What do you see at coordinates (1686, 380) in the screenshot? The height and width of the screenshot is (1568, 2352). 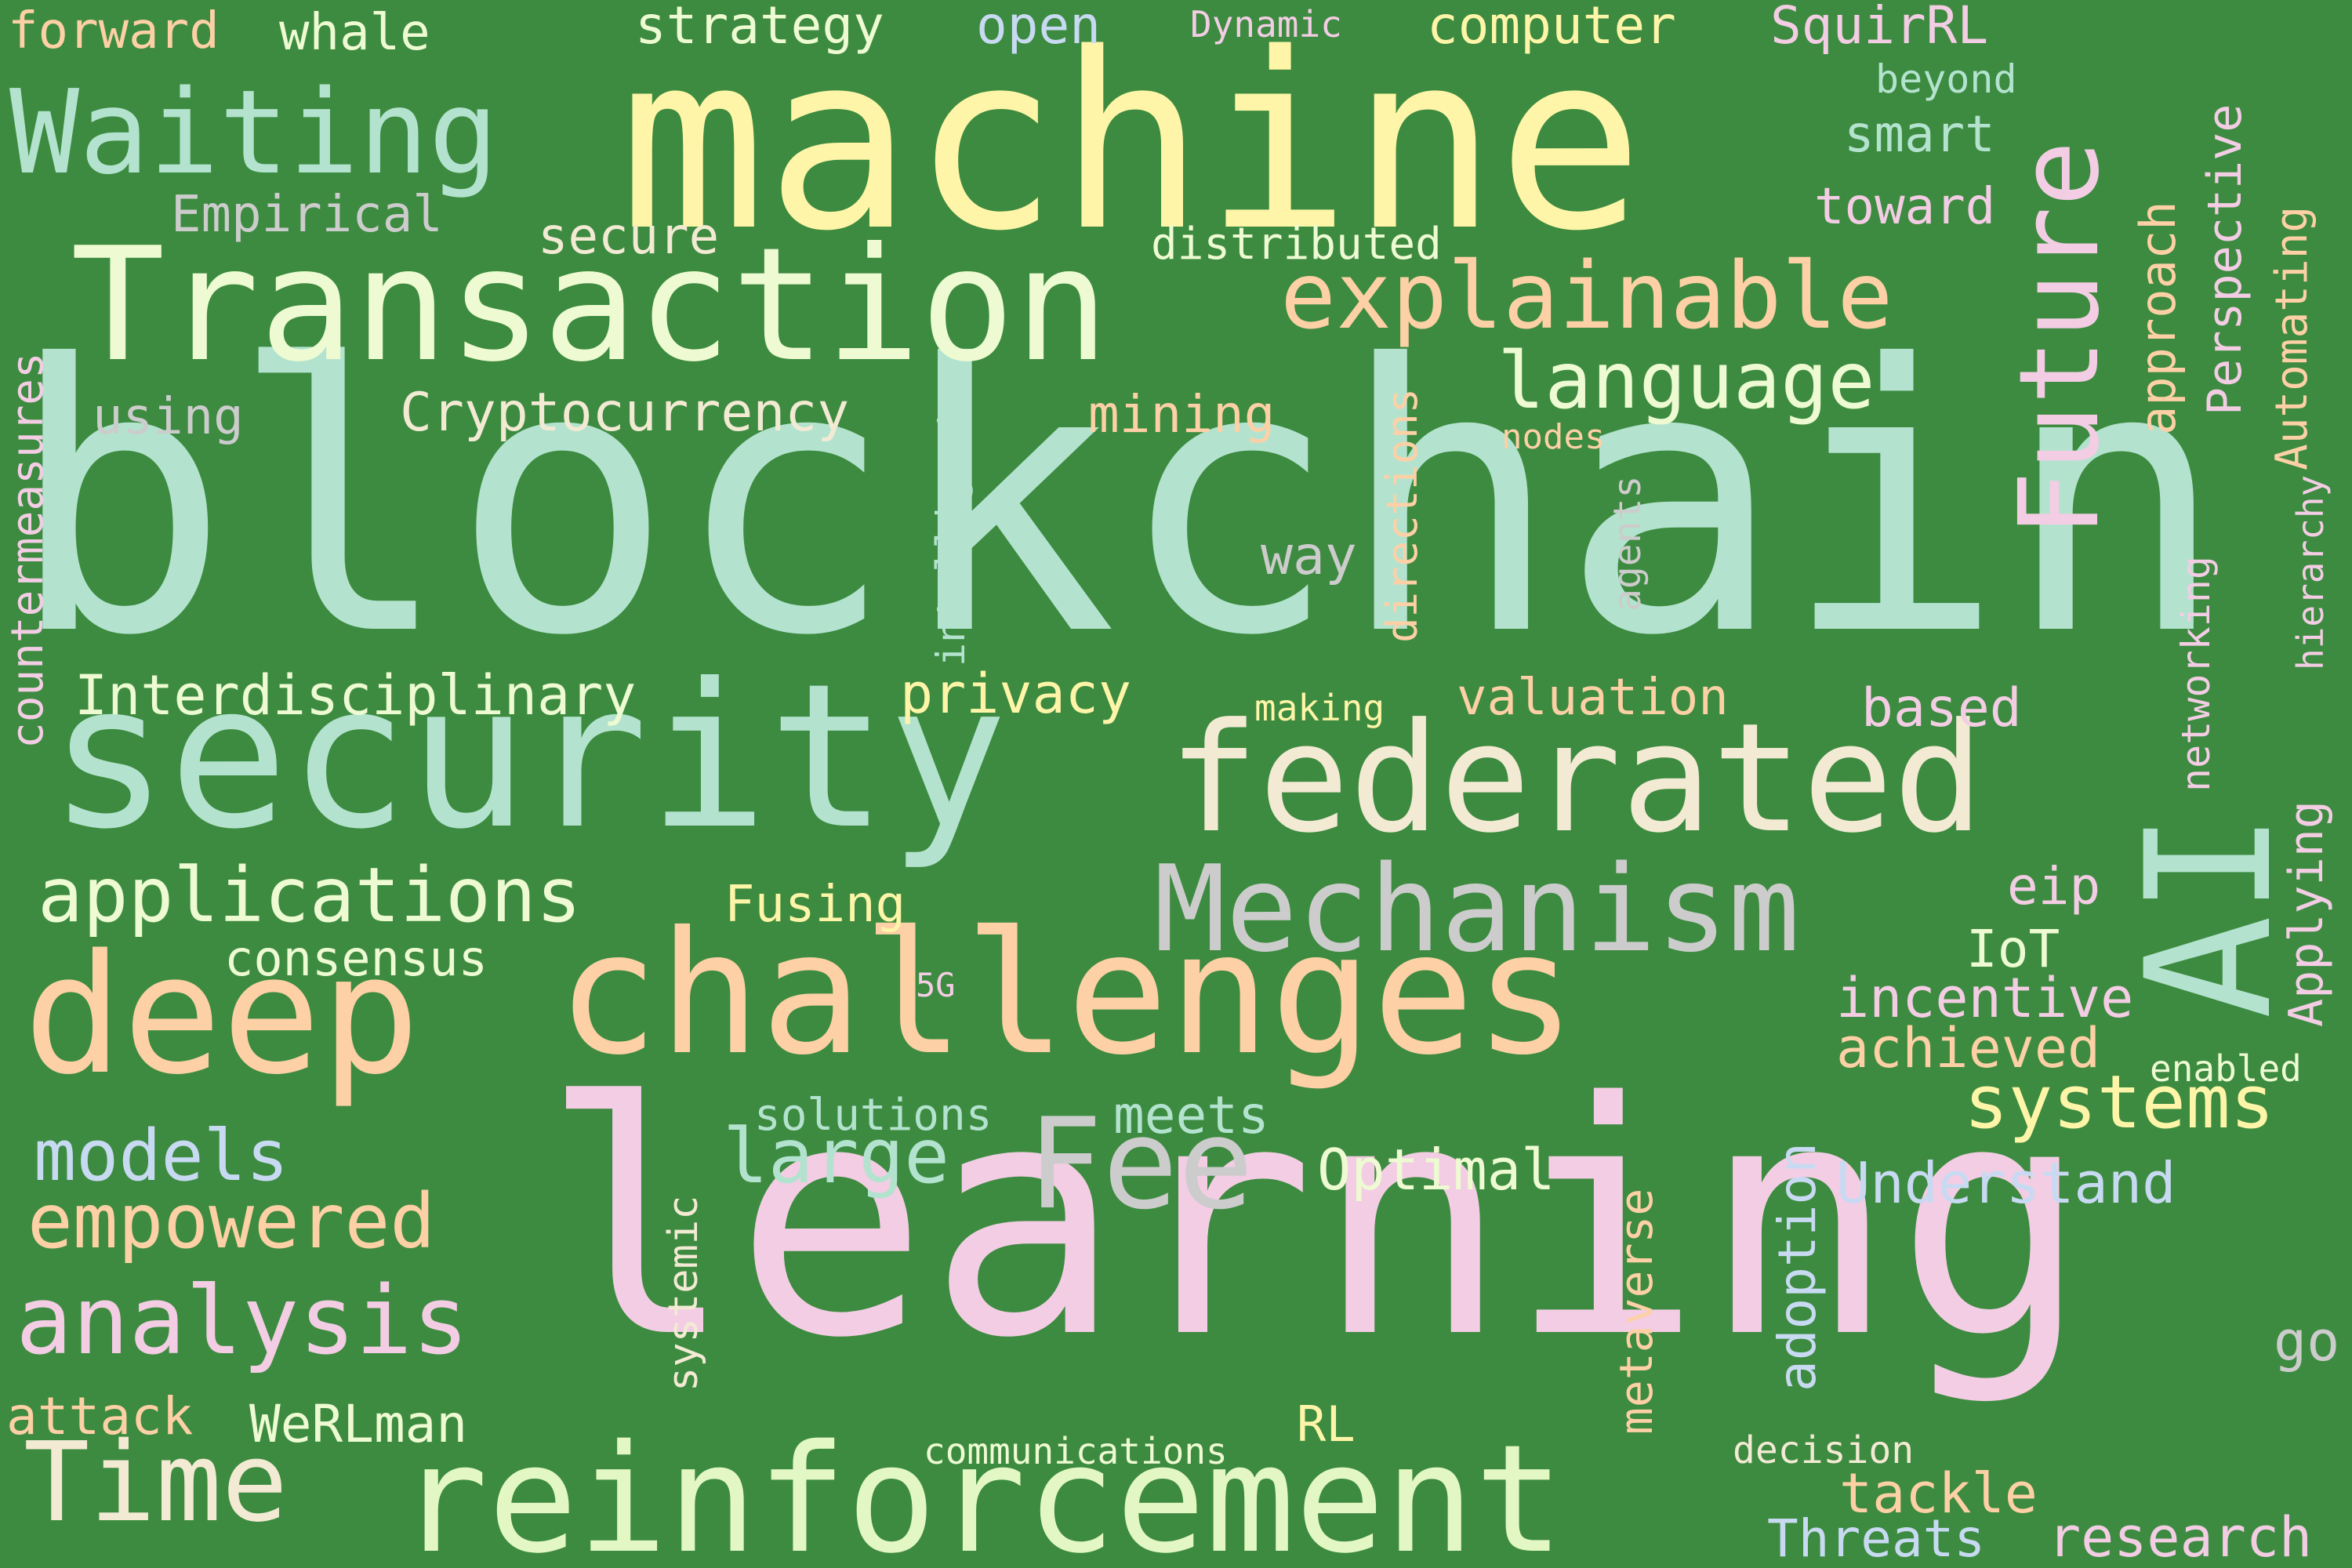 I see `word-language: language` at bounding box center [1686, 380].